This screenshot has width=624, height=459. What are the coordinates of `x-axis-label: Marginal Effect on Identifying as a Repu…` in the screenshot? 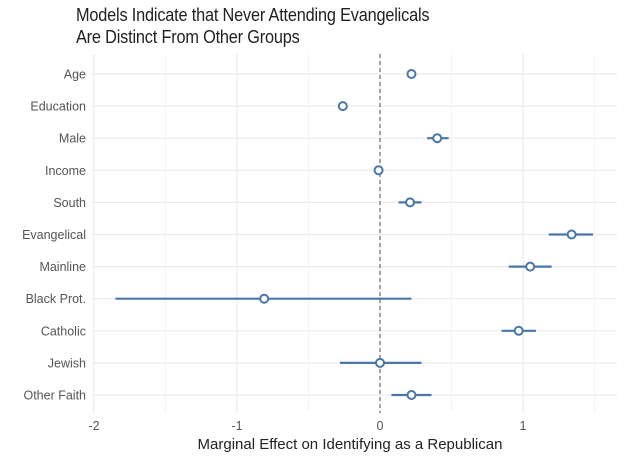 It's located at (350, 444).